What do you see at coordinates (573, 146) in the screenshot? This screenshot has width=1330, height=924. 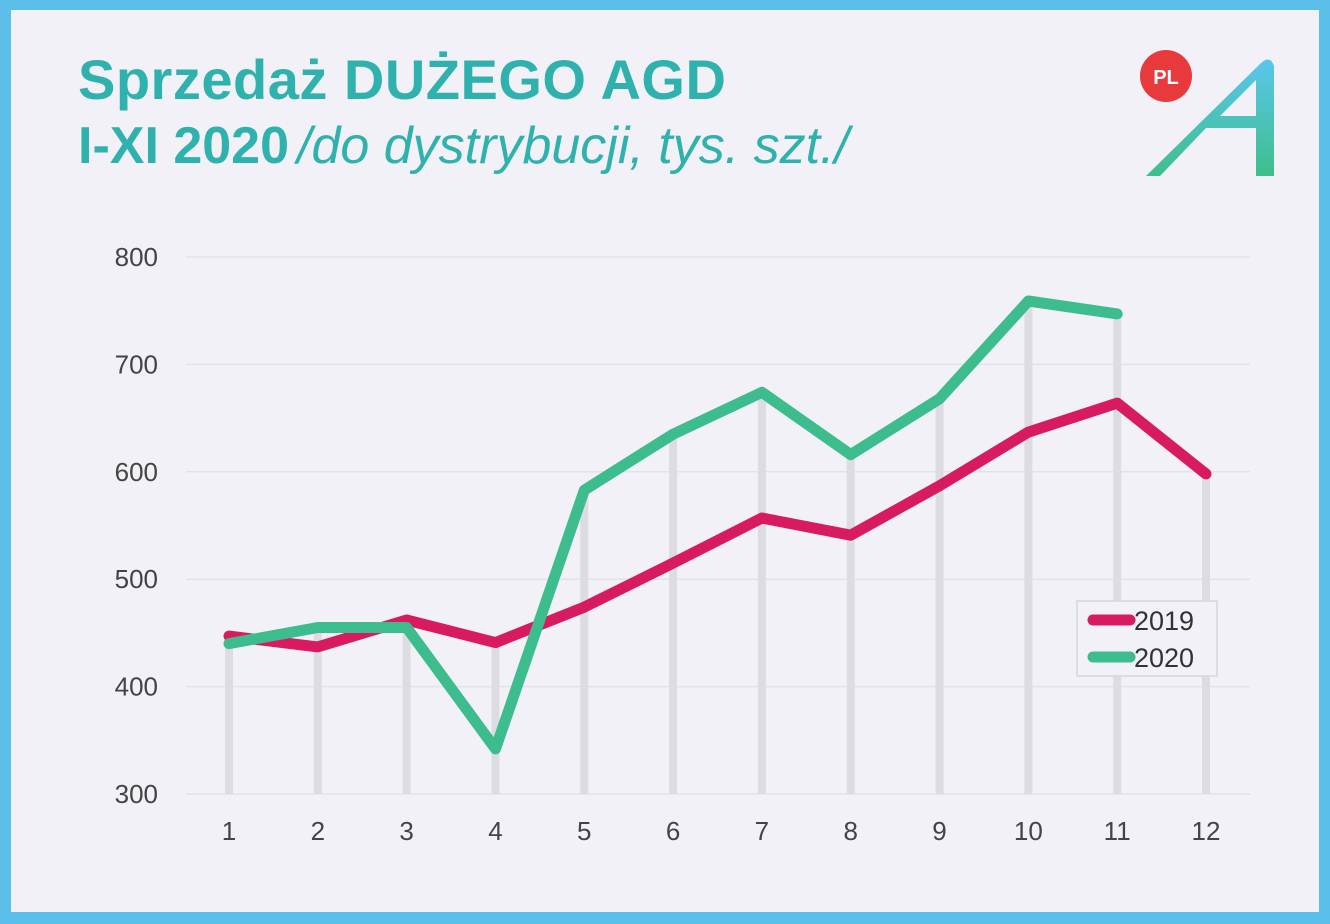 I see `subtitle-unit: /do dystrybucji, tys. szt./` at bounding box center [573, 146].